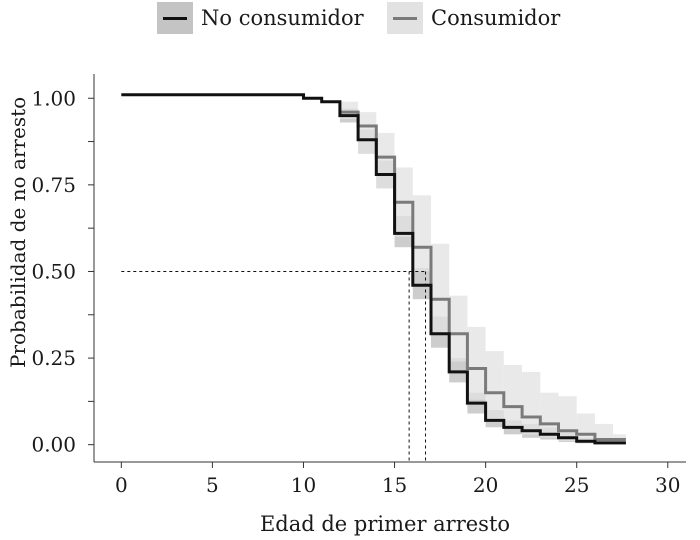 The image size is (700, 540). What do you see at coordinates (53, 185) in the screenshot?
I see `y-tick-label: 0.75` at bounding box center [53, 185].